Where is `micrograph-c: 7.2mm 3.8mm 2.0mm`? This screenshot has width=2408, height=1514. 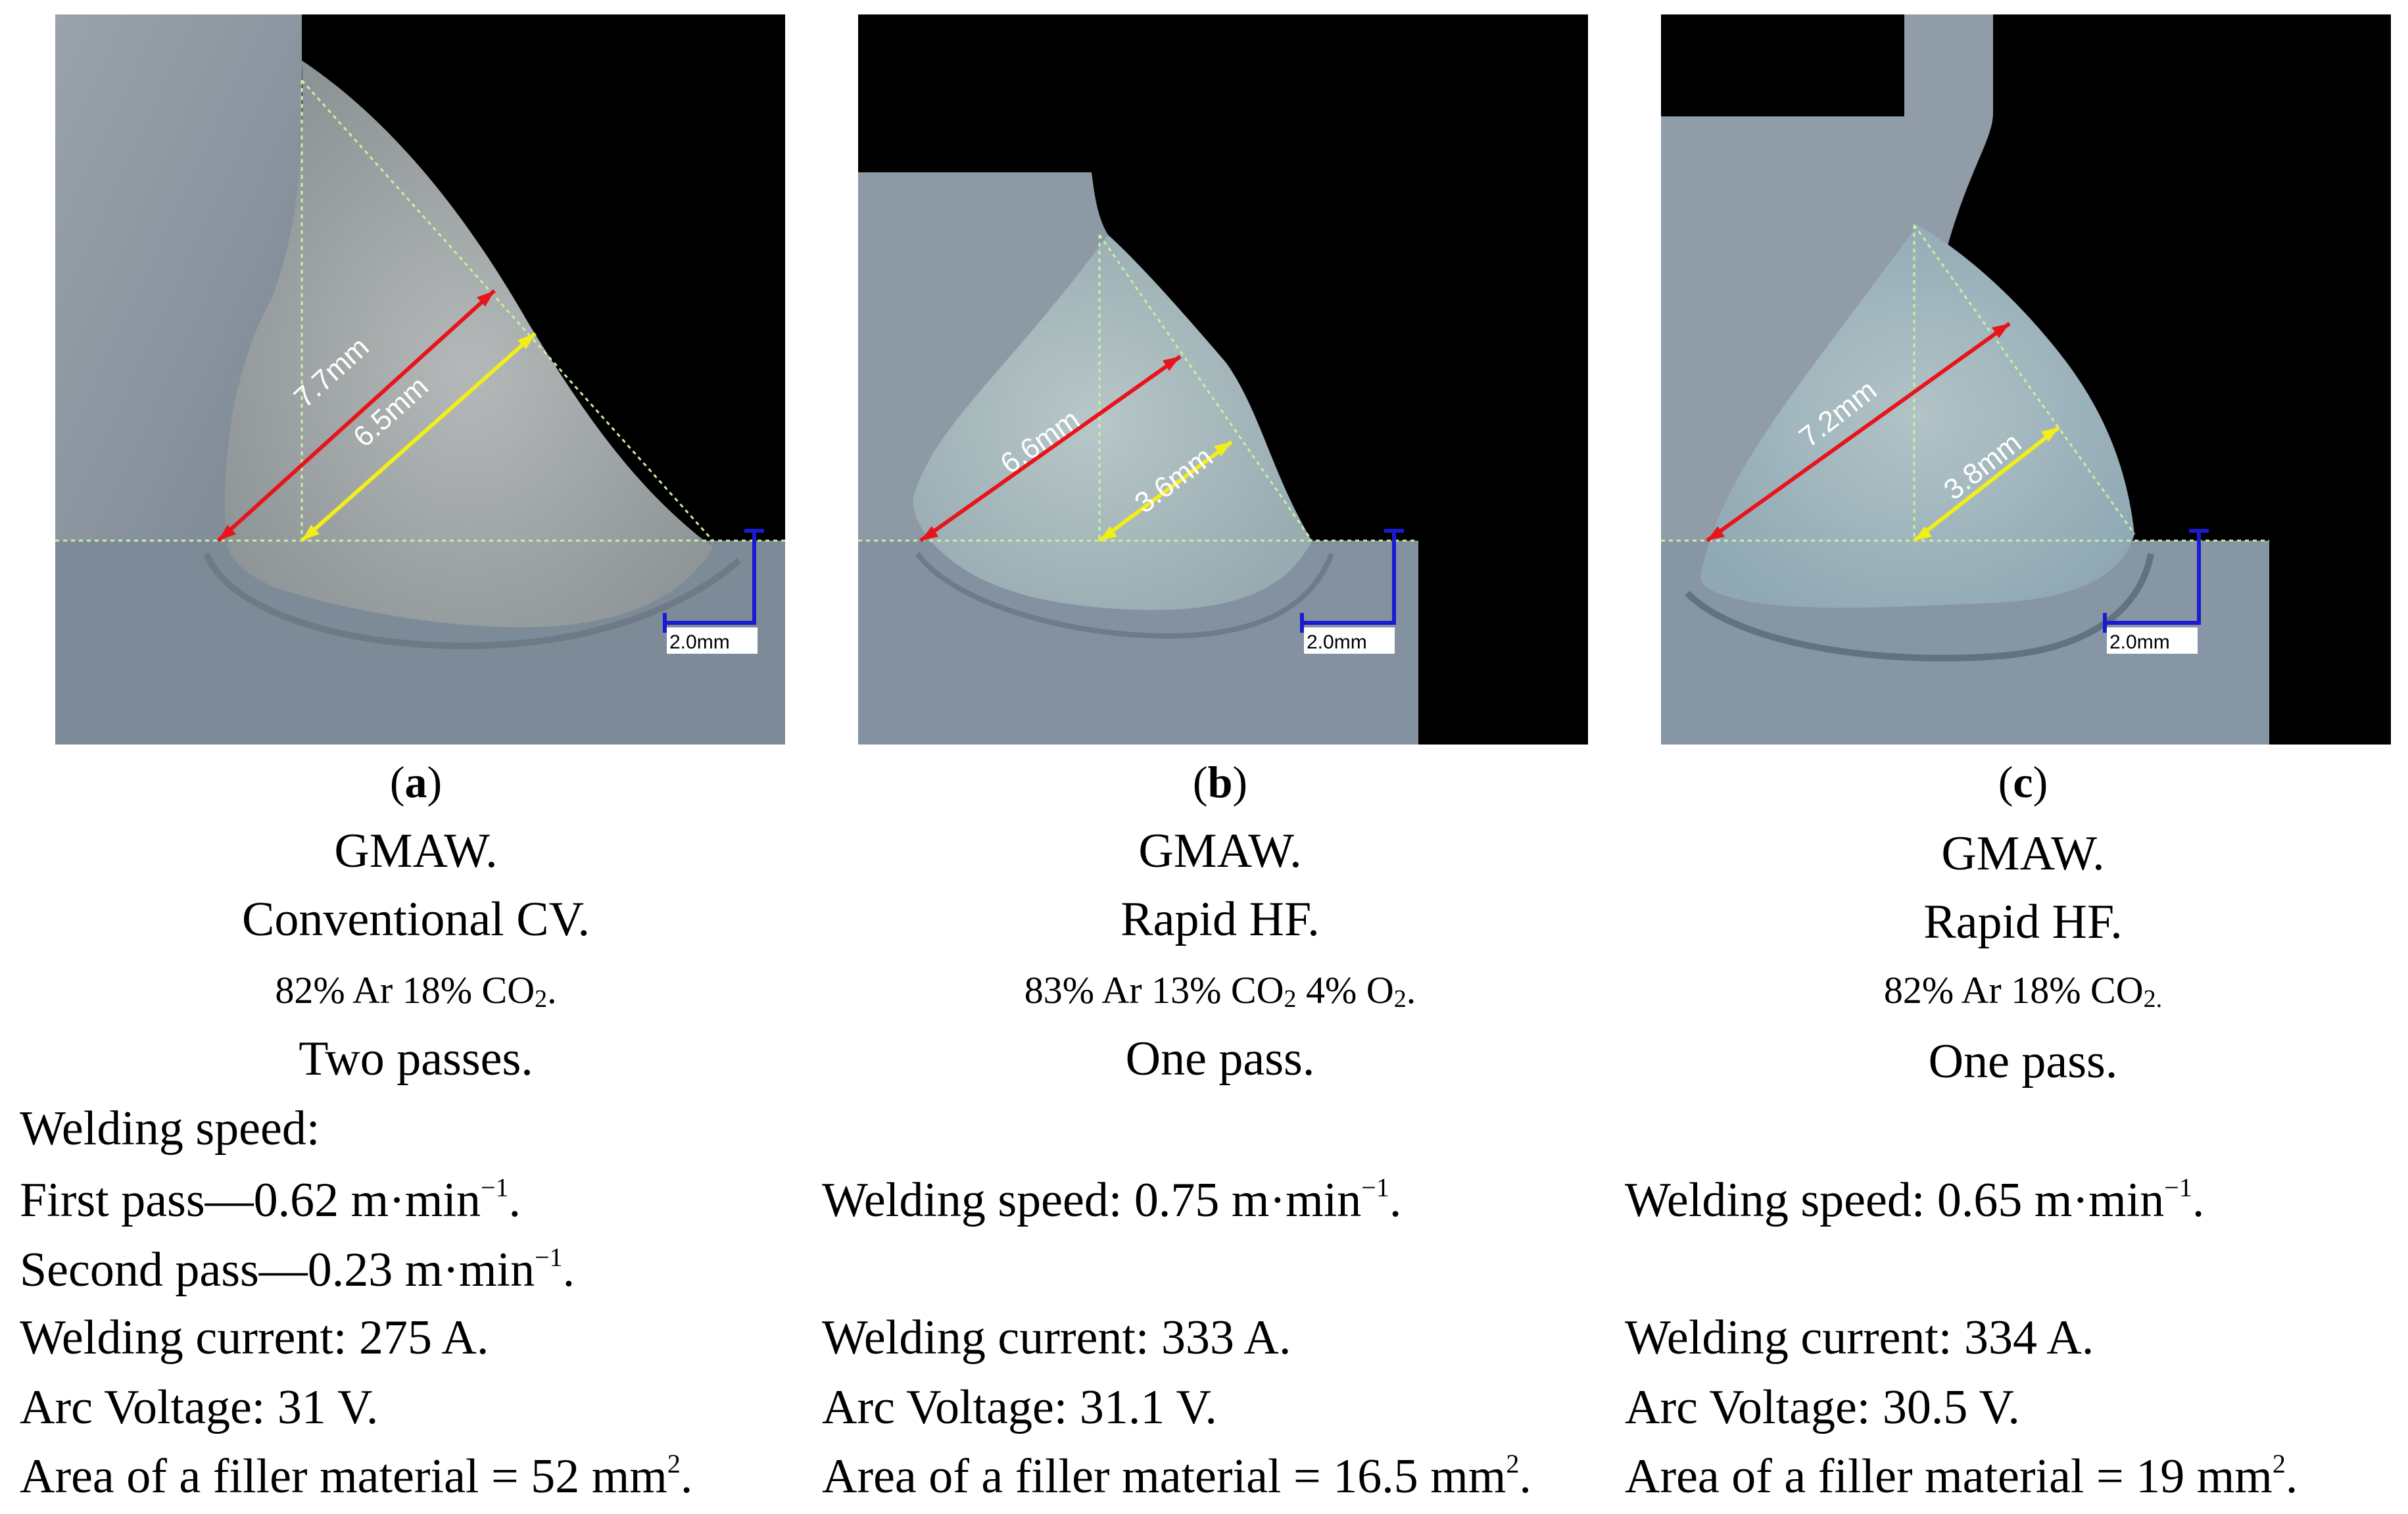
micrograph-c: 7.2mm 3.8mm 2.0mm is located at coordinates (2026, 379).